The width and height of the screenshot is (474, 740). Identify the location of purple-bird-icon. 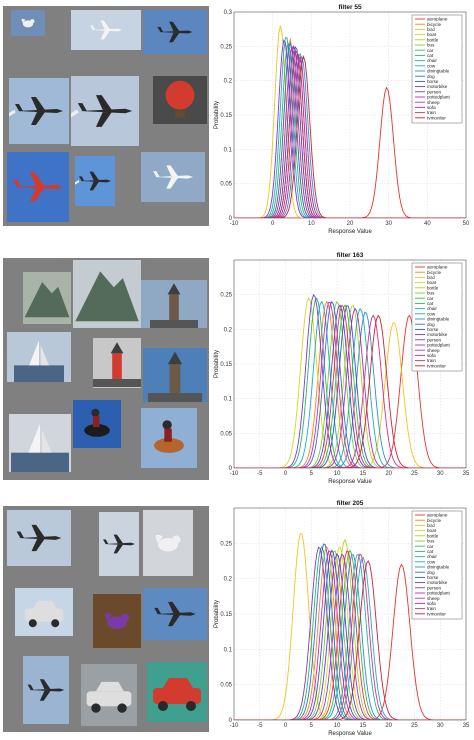
(117, 621).